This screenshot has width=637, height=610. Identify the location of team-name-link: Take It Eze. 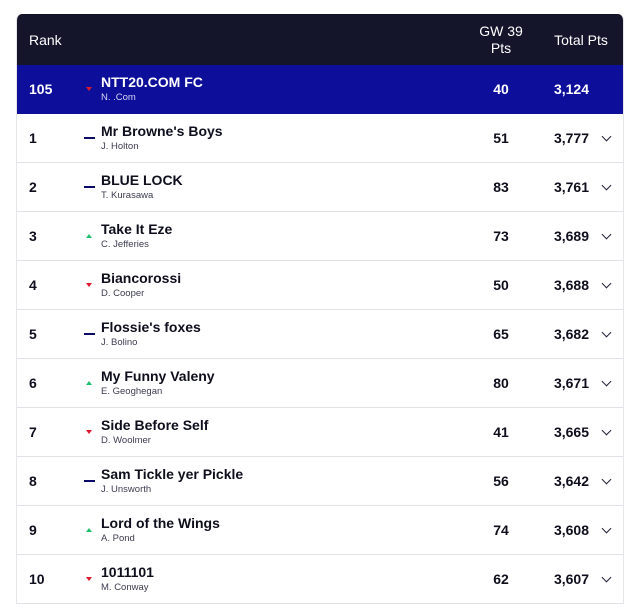
(137, 229).